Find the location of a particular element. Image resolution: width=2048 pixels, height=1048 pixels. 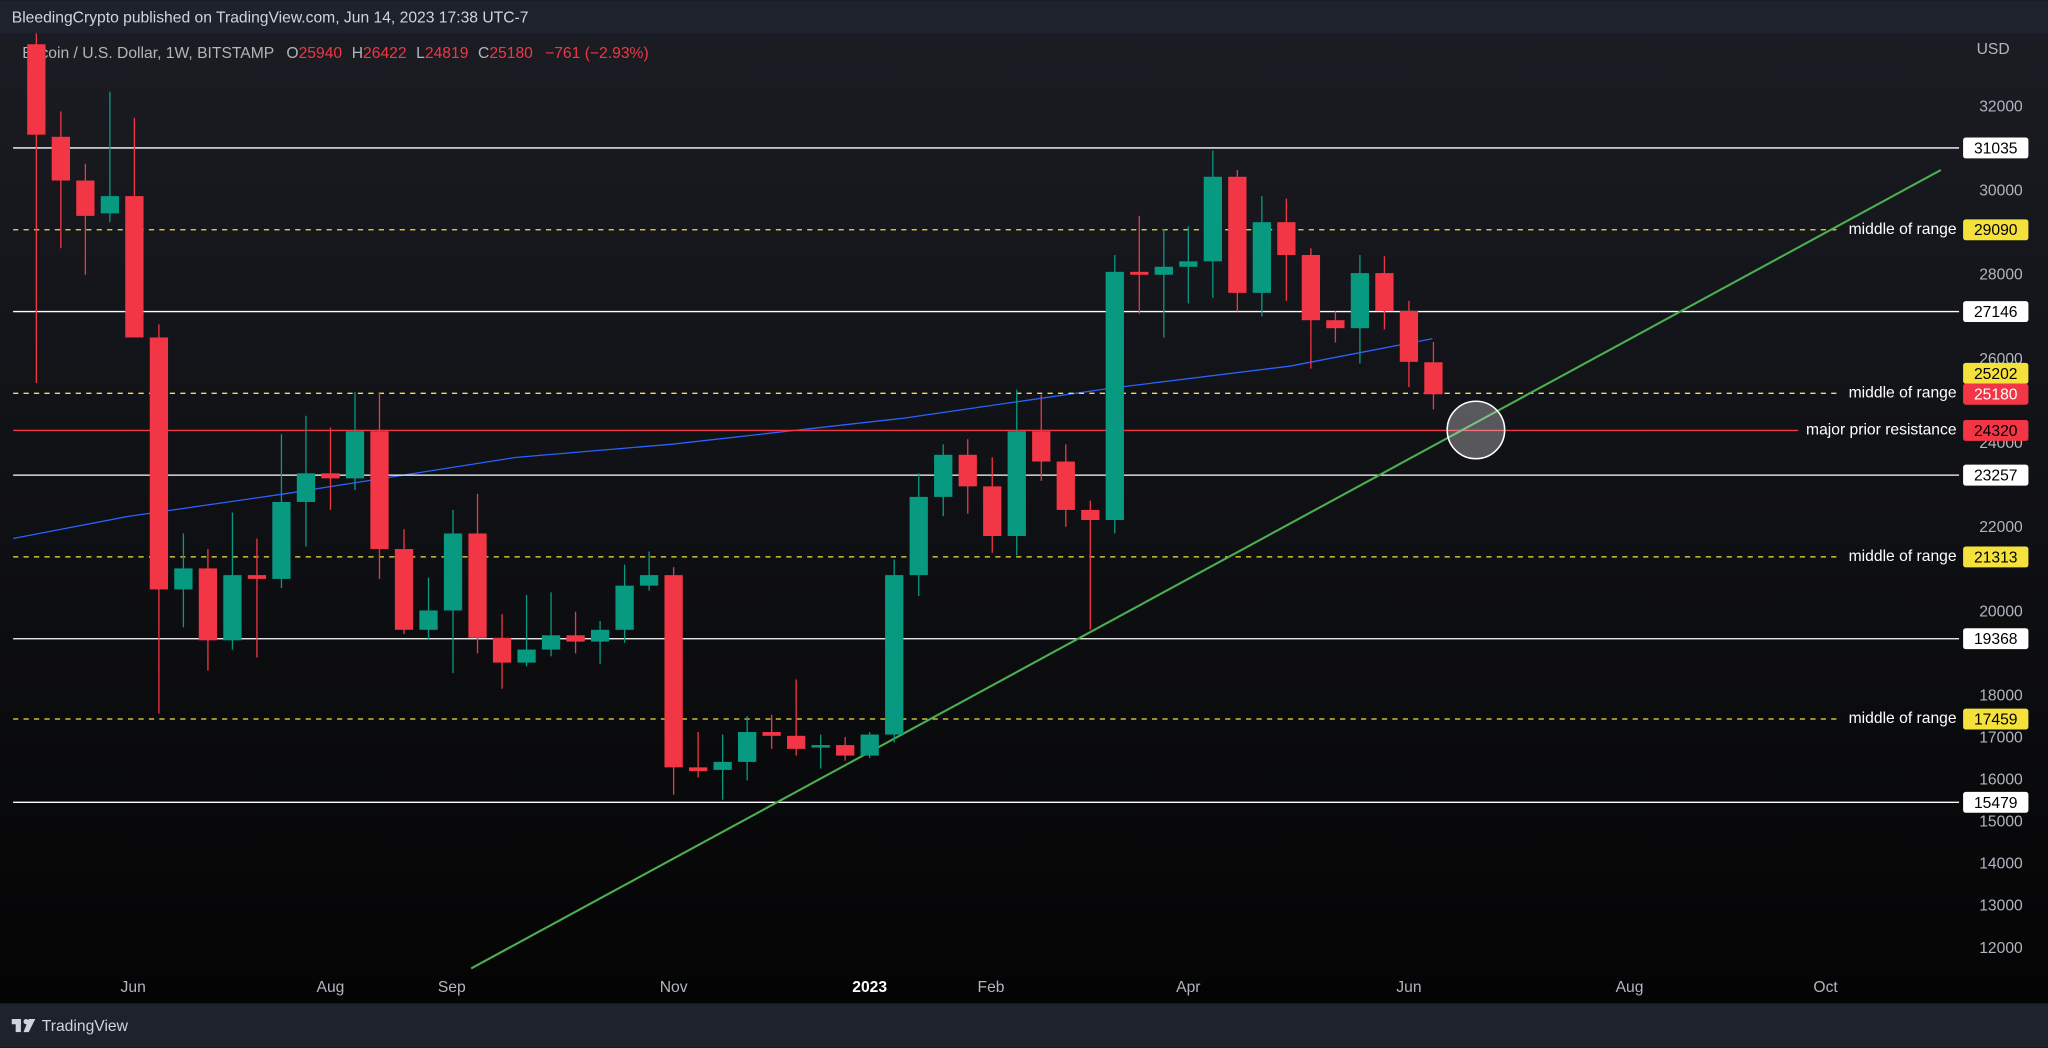

currency: USD is located at coordinates (1993, 49).